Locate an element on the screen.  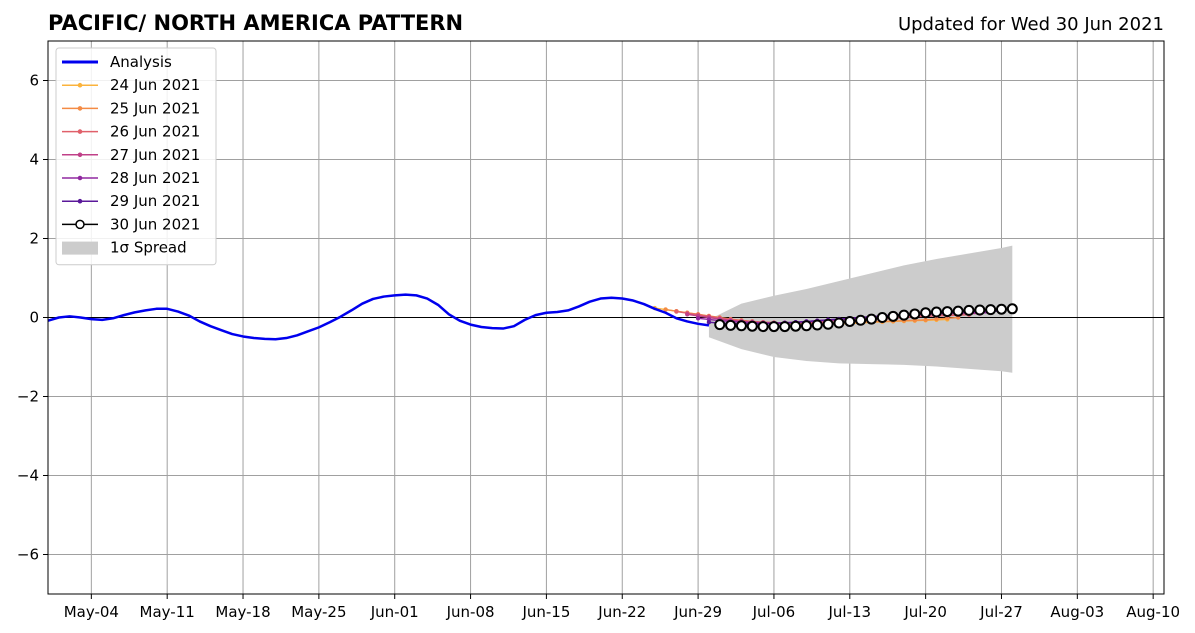
y-tick-label: −4 is located at coordinates (28, 476).